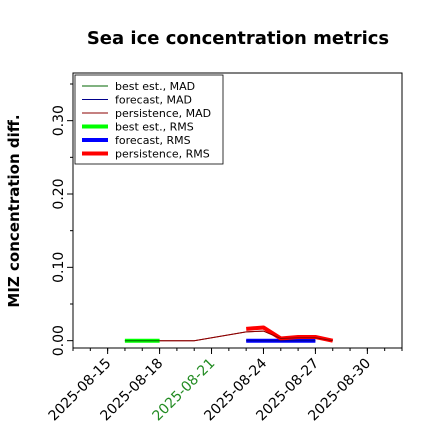  What do you see at coordinates (59, 120) in the screenshot?
I see `y-tick-label: 0.30` at bounding box center [59, 120].